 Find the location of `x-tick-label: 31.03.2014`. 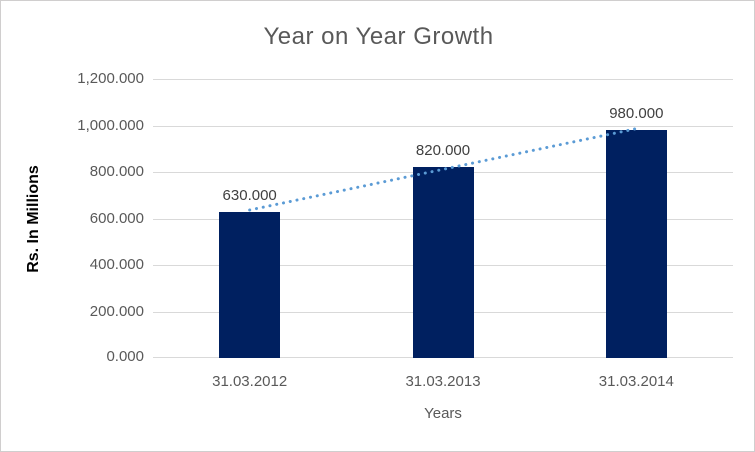

x-tick-label: 31.03.2014 is located at coordinates (636, 381).